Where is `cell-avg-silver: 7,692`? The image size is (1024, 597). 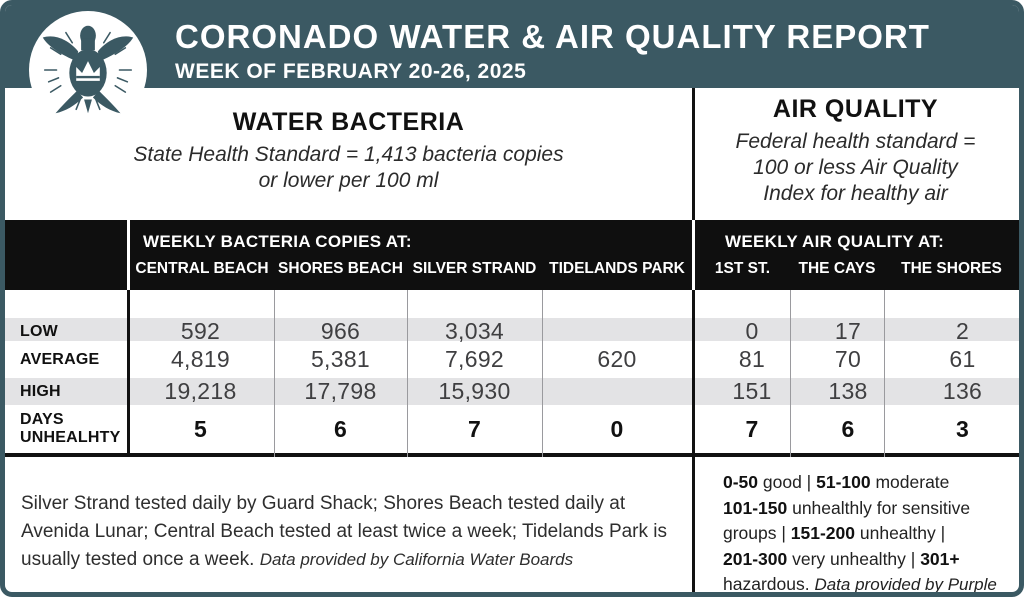 cell-avg-silver: 7,692 is located at coordinates (474, 359).